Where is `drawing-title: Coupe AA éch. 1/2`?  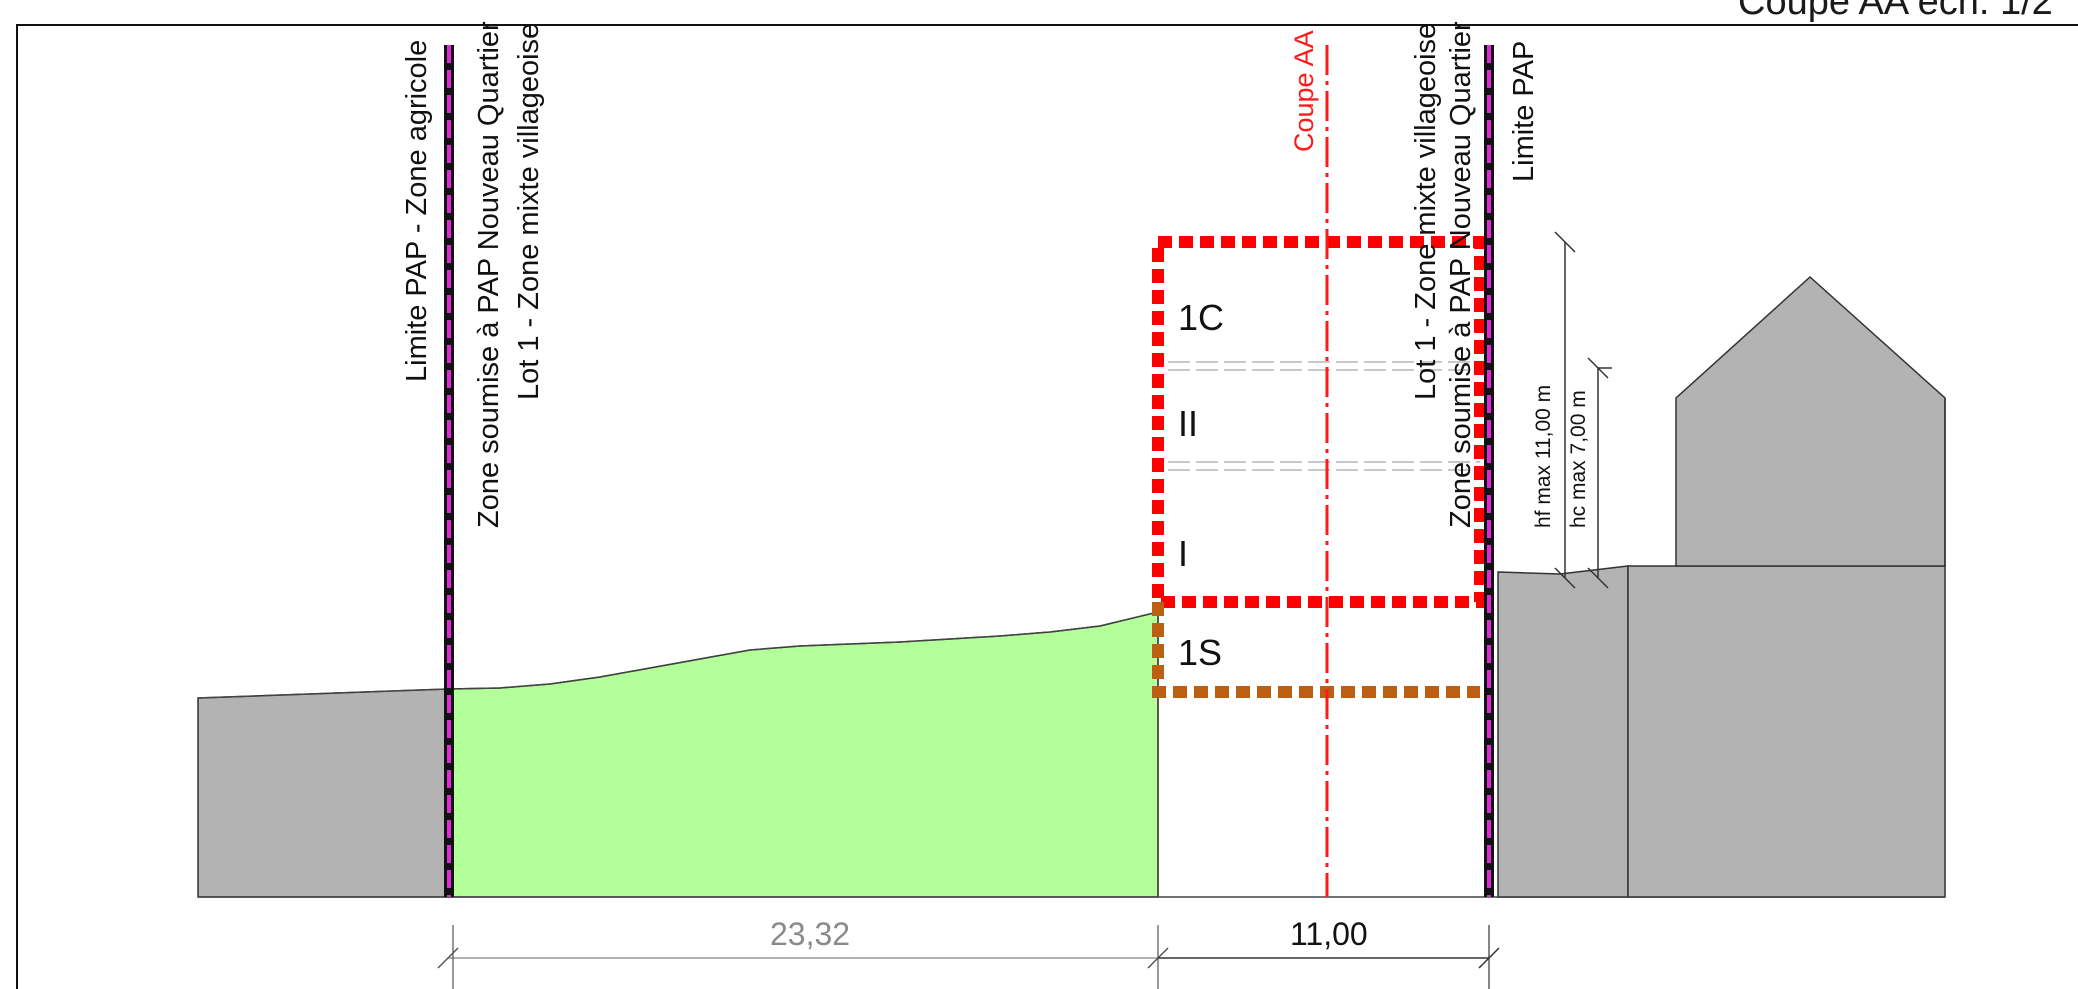
drawing-title: Coupe AA éch. 1/2 is located at coordinates (1895, 11).